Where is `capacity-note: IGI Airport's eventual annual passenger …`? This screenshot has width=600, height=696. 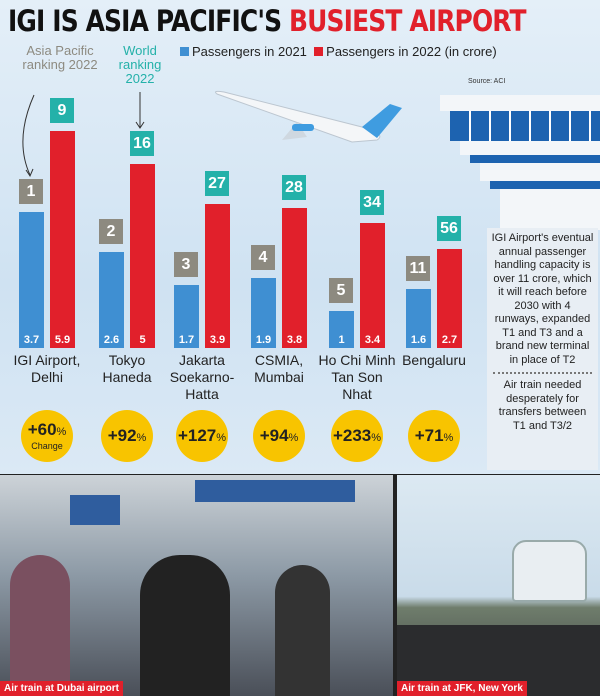
capacity-note: IGI Airport's eventual annual passenger … is located at coordinates (542, 299).